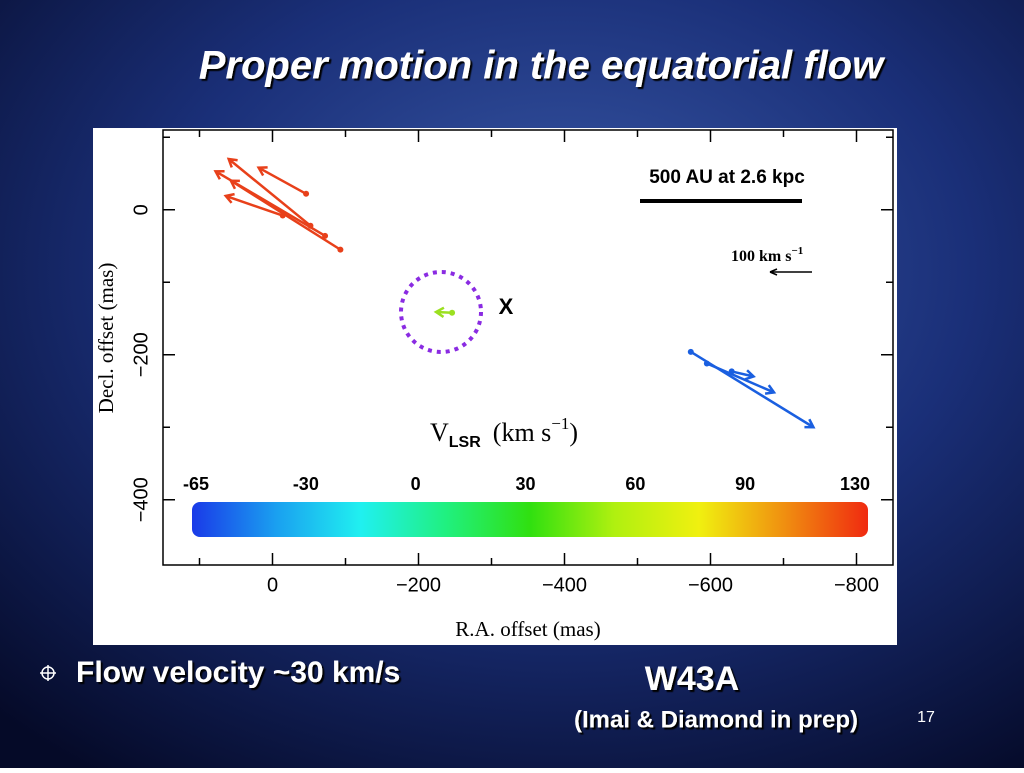 This screenshot has width=1024, height=773. What do you see at coordinates (727, 177) in the screenshot?
I see `scale-bar-label: 500 AU at 2.6 kpc` at bounding box center [727, 177].